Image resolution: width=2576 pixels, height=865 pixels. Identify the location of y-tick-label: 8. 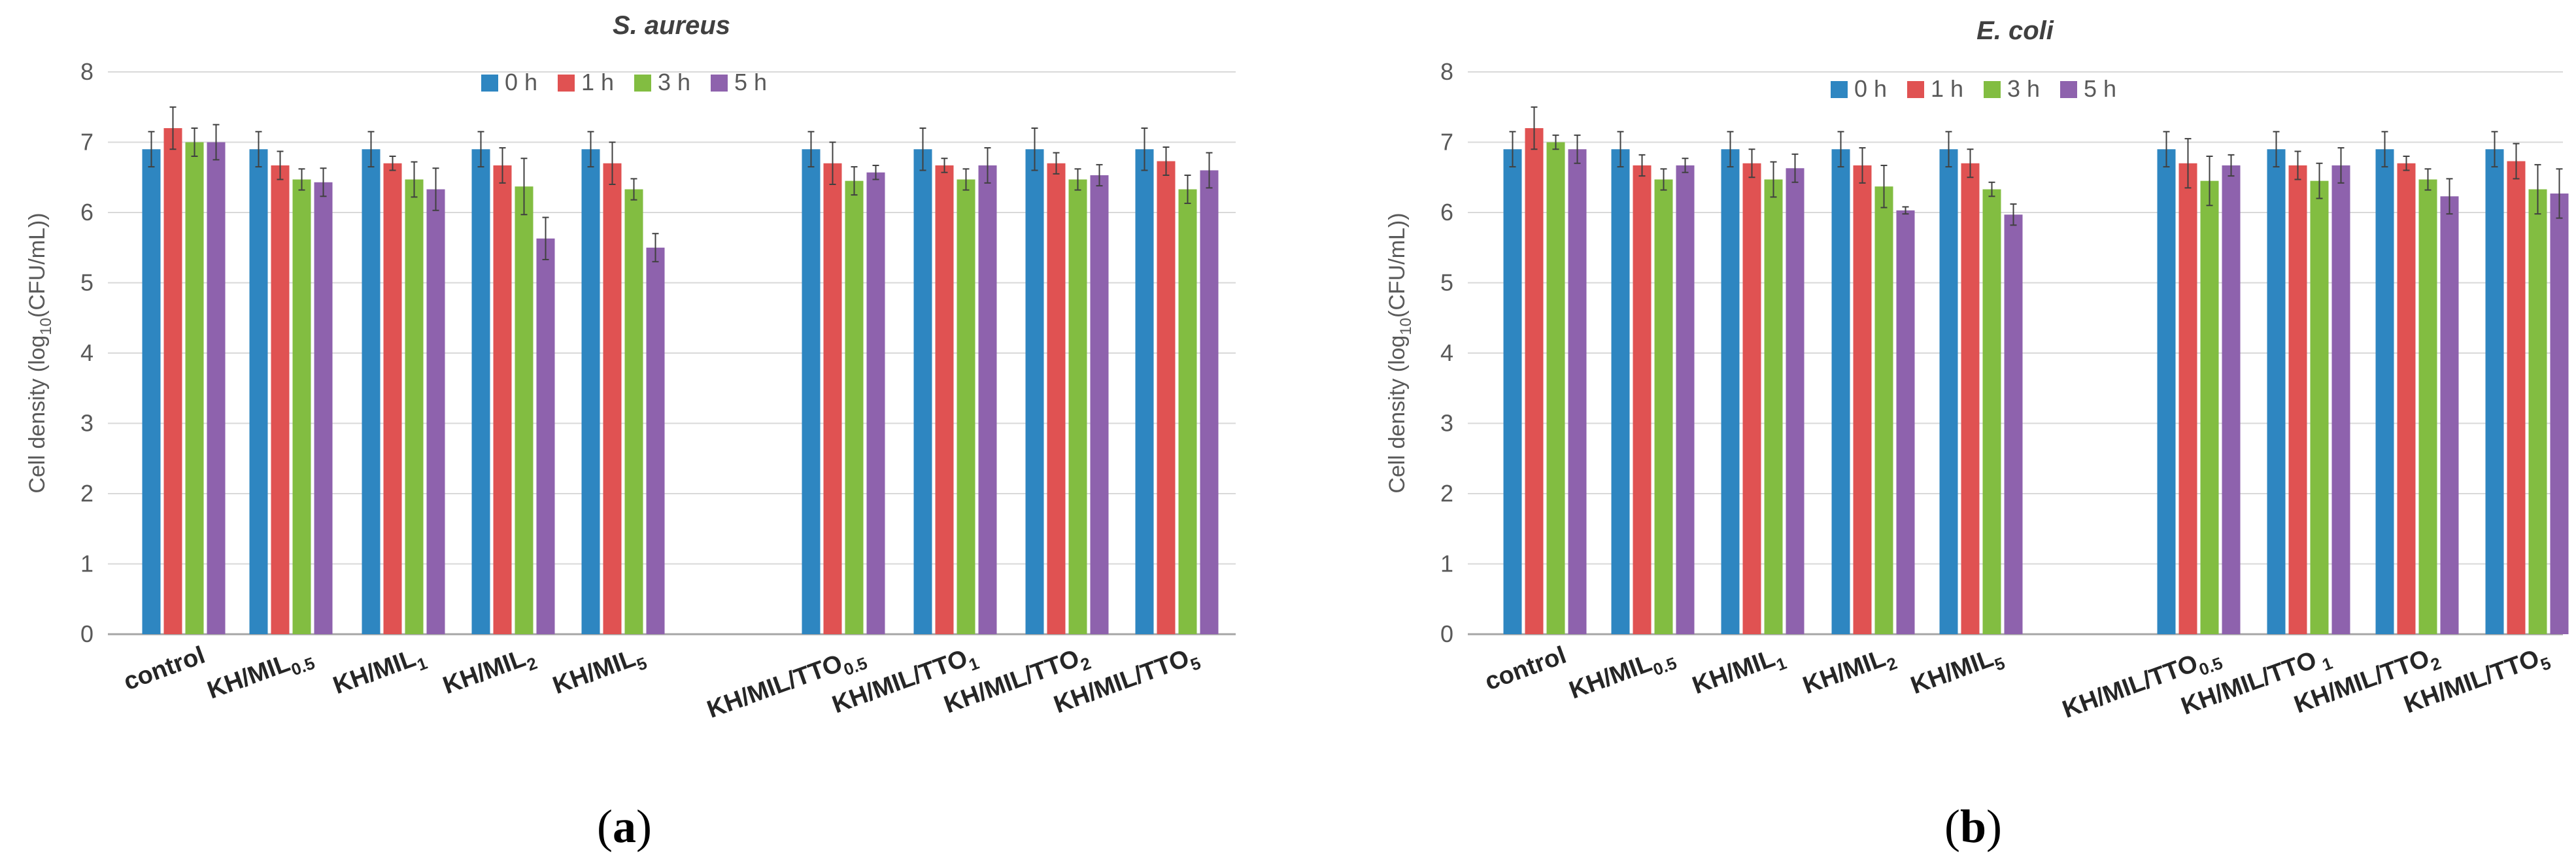
(1446, 72).